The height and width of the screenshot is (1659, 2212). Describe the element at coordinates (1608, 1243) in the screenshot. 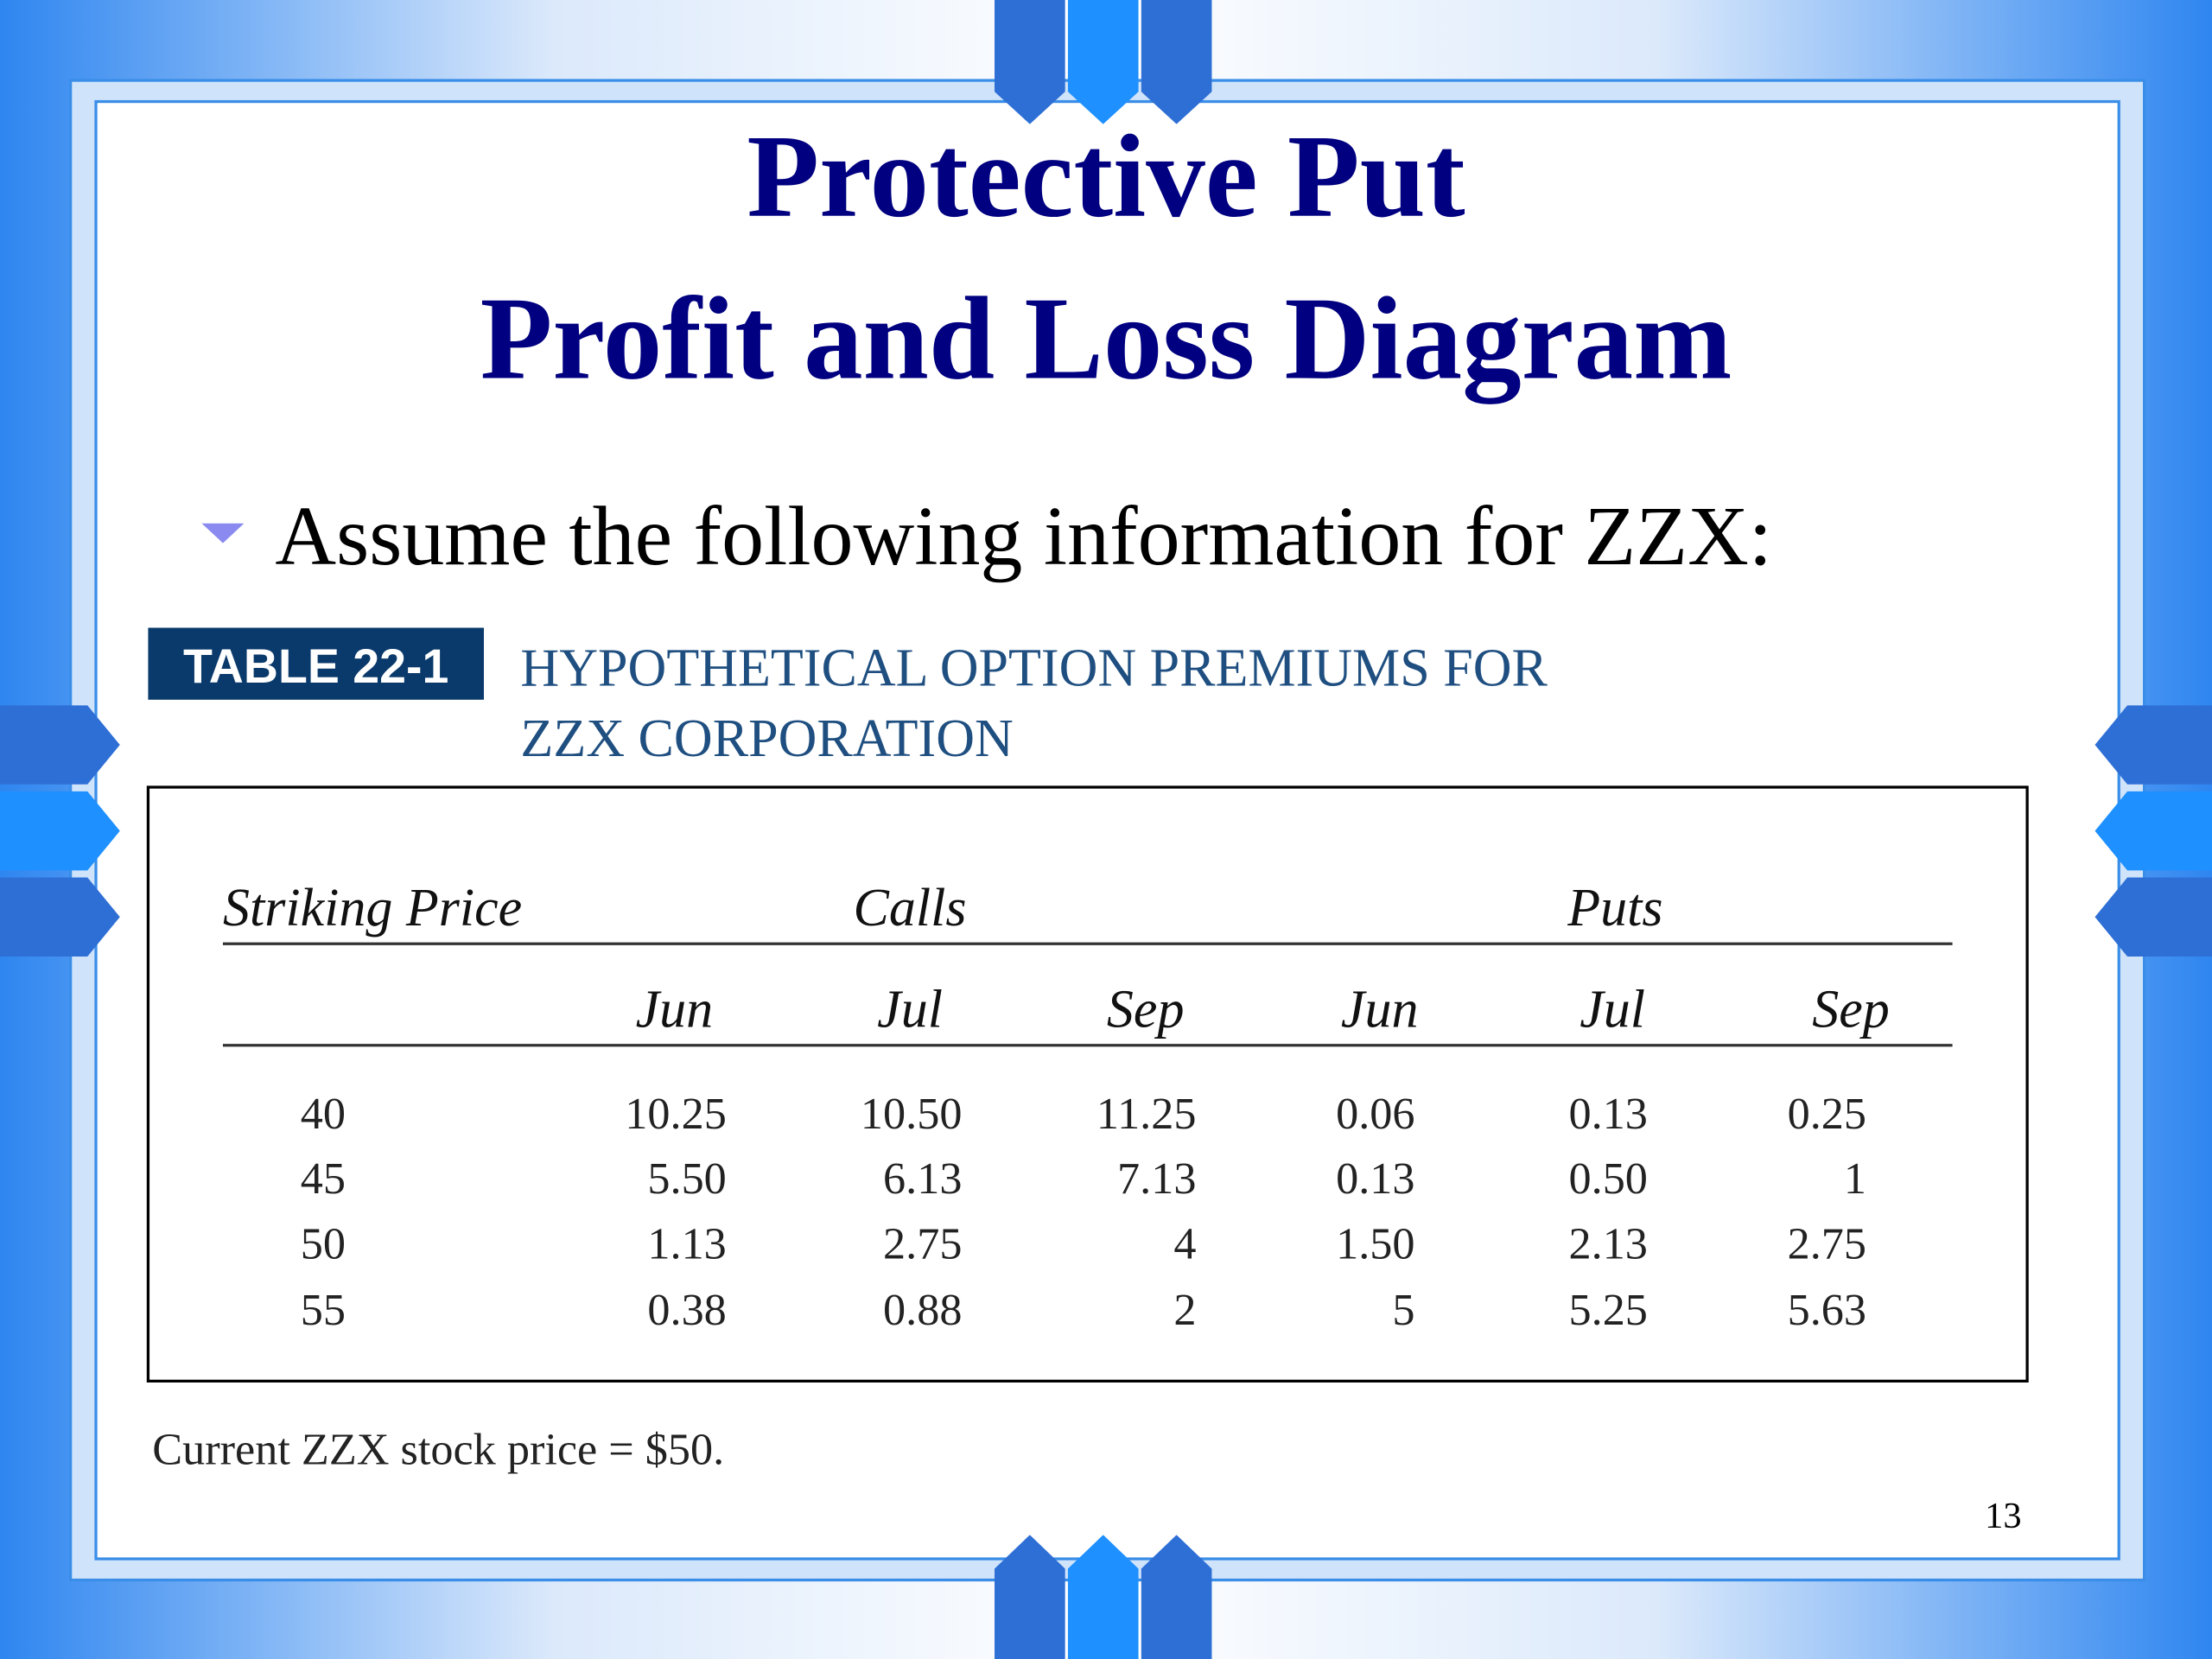

I see `cell: 2.13` at that location.